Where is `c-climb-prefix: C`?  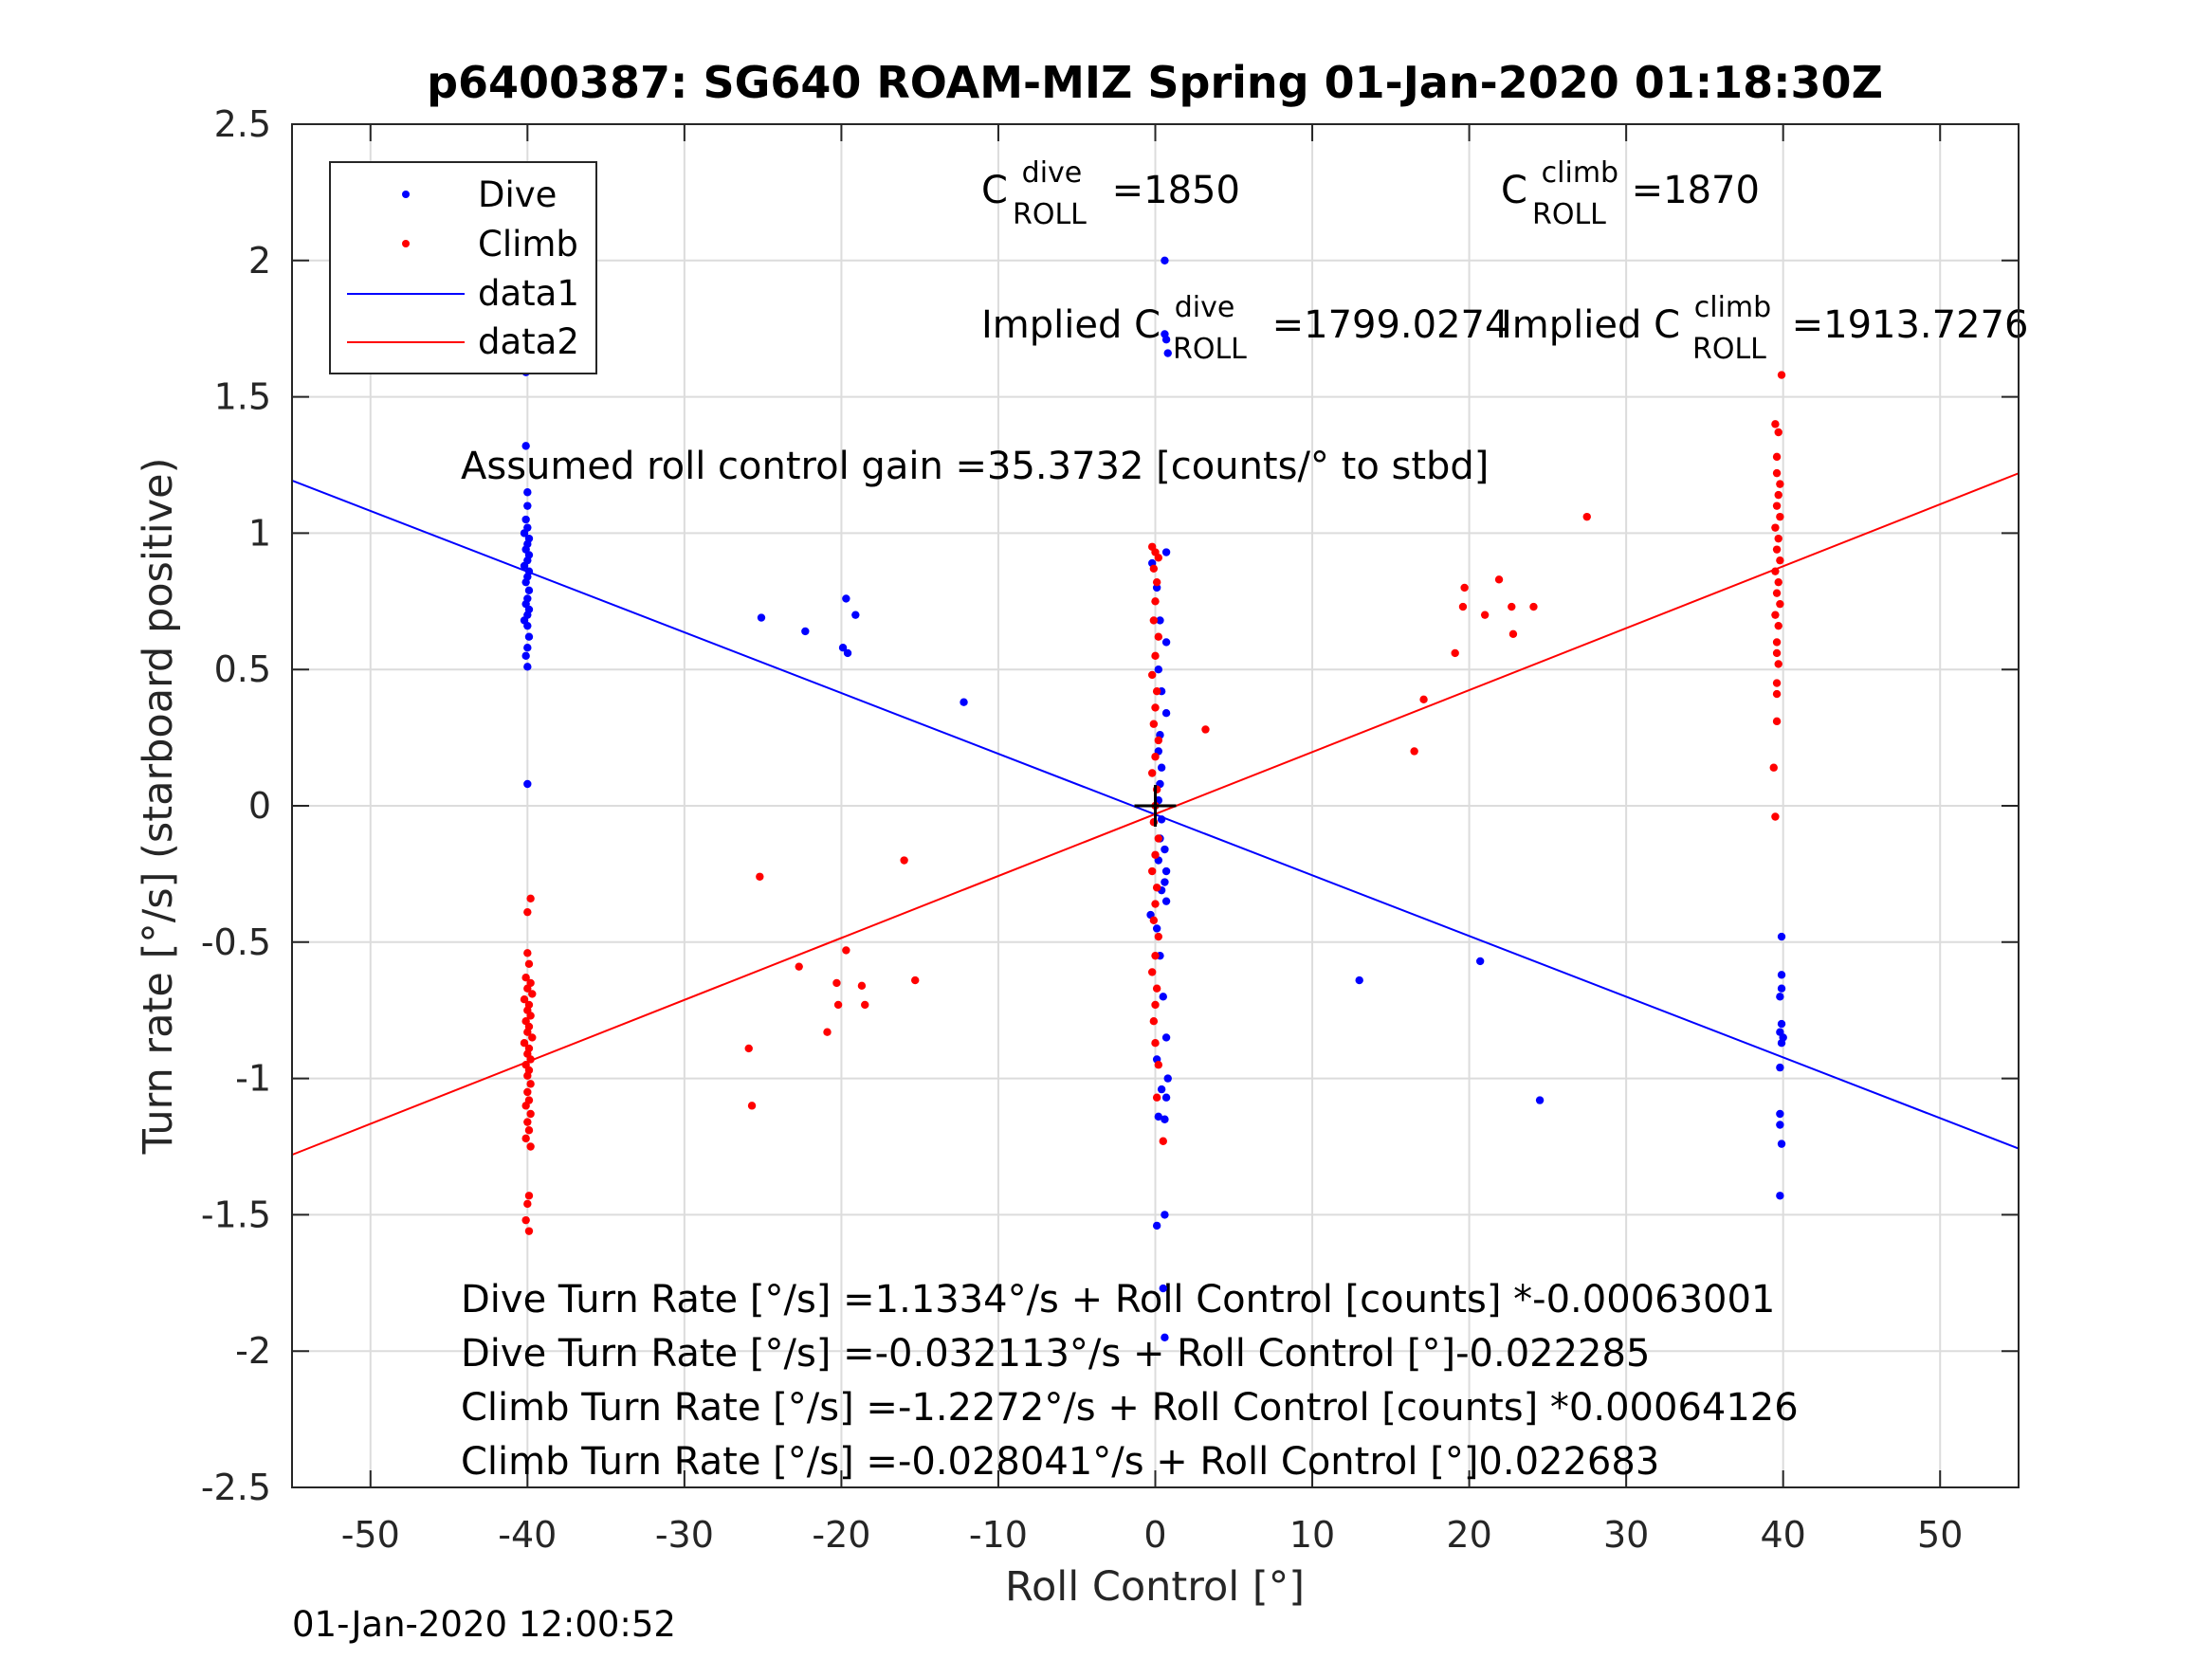
c-climb-prefix: C is located at coordinates (1514, 190).